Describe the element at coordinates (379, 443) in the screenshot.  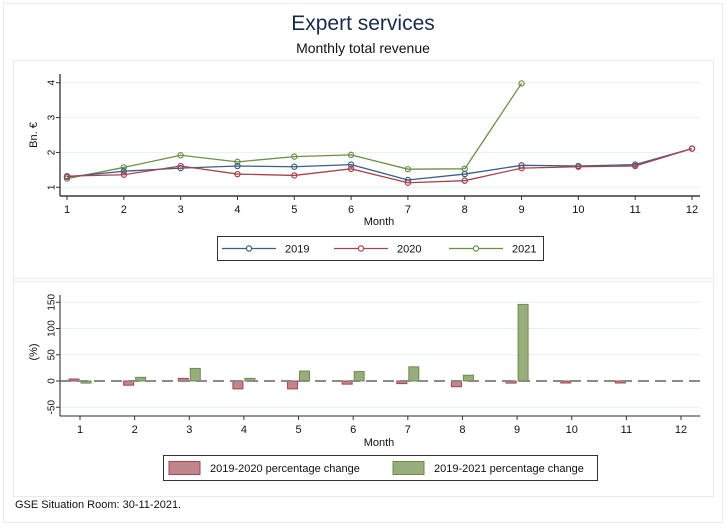
I see `lower-x-axis-label: Month` at that location.